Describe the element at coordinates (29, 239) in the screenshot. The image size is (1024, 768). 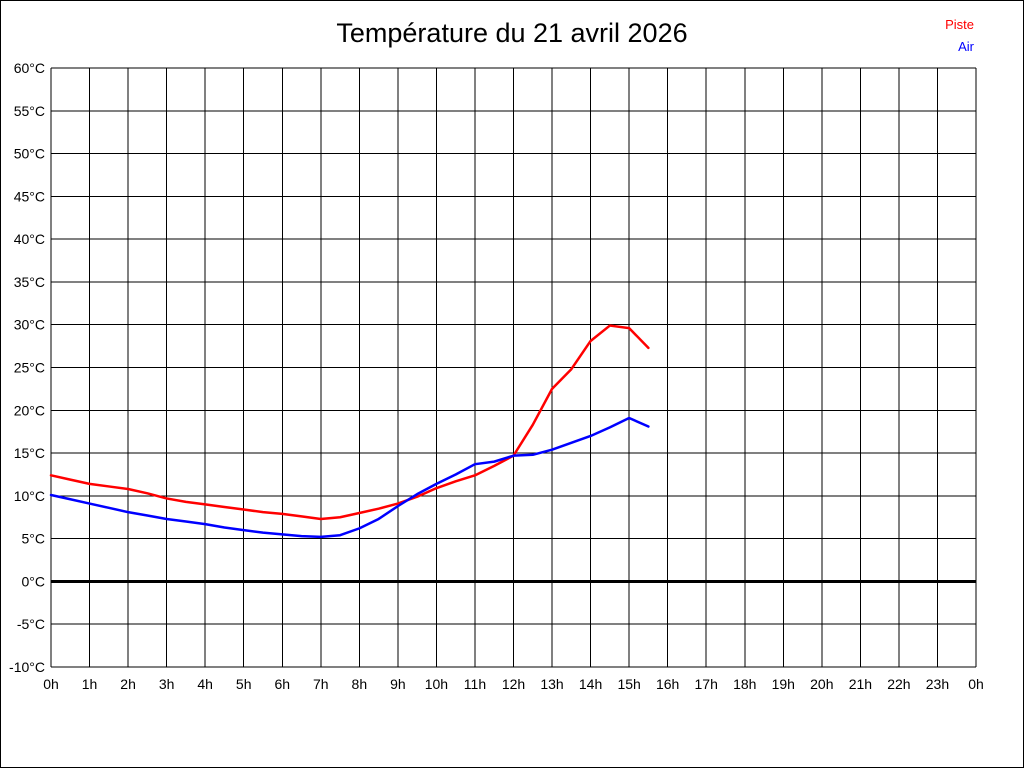
I see `y-tick-label: 40°C` at that location.